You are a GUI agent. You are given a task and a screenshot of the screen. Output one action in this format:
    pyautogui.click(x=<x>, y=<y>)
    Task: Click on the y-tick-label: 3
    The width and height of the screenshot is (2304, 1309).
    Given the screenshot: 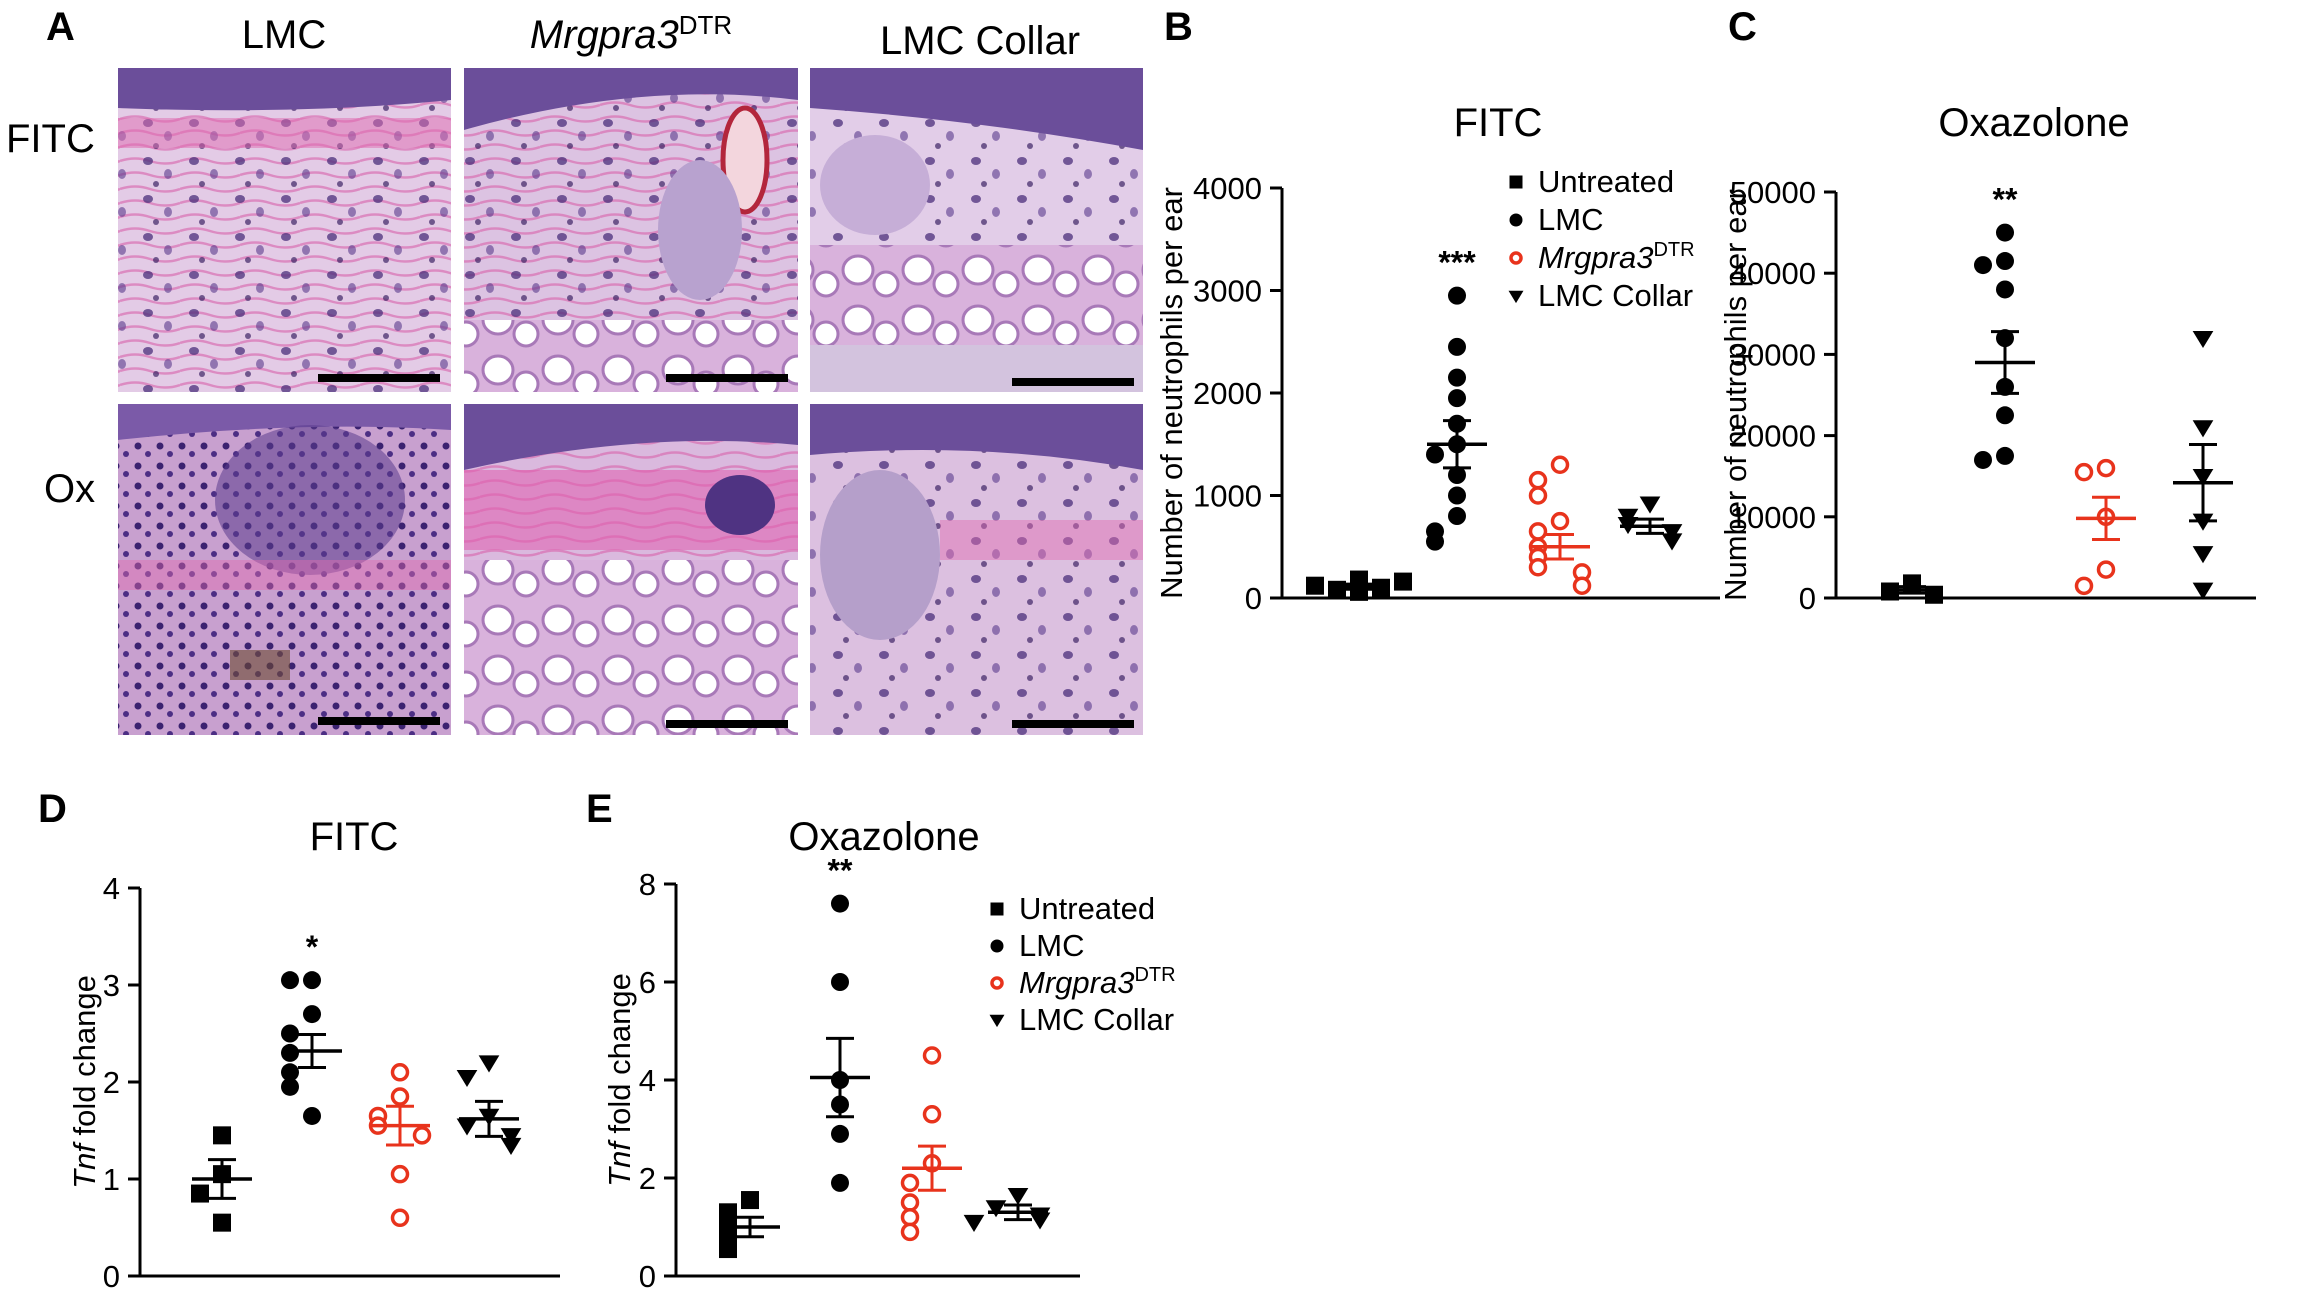 What is the action you would take?
    pyautogui.click(x=111, y=985)
    